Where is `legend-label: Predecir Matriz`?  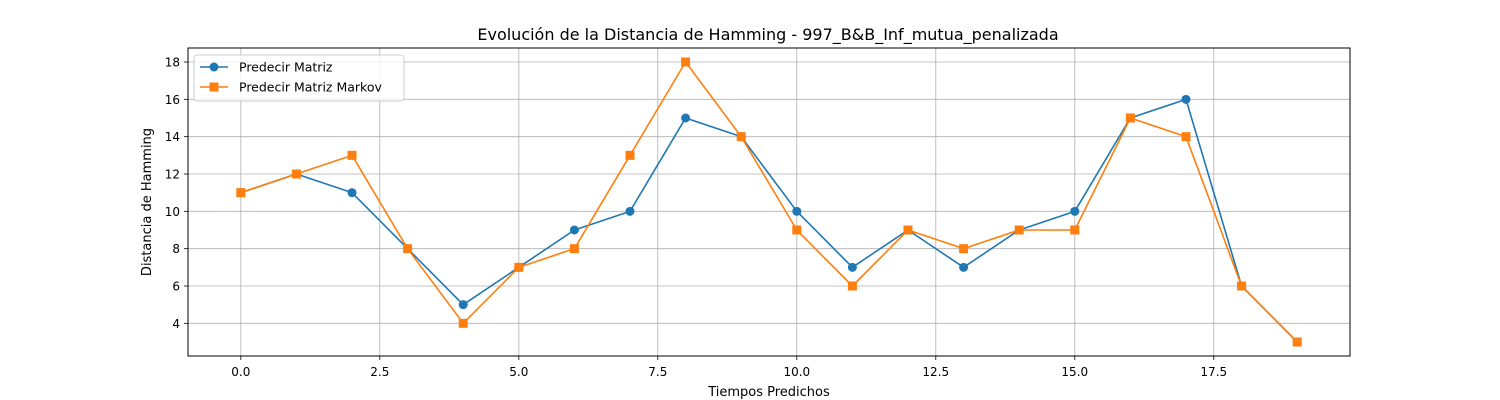
legend-label: Predecir Matriz is located at coordinates (286, 67).